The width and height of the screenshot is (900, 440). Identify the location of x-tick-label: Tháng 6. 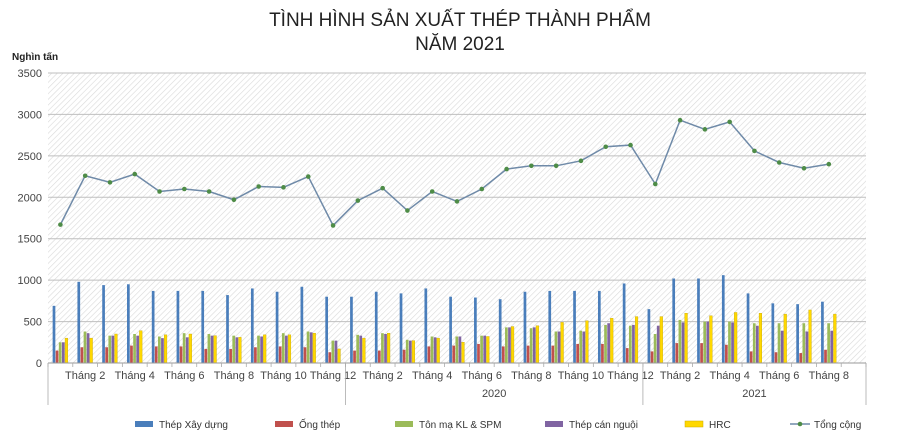
(779, 376).